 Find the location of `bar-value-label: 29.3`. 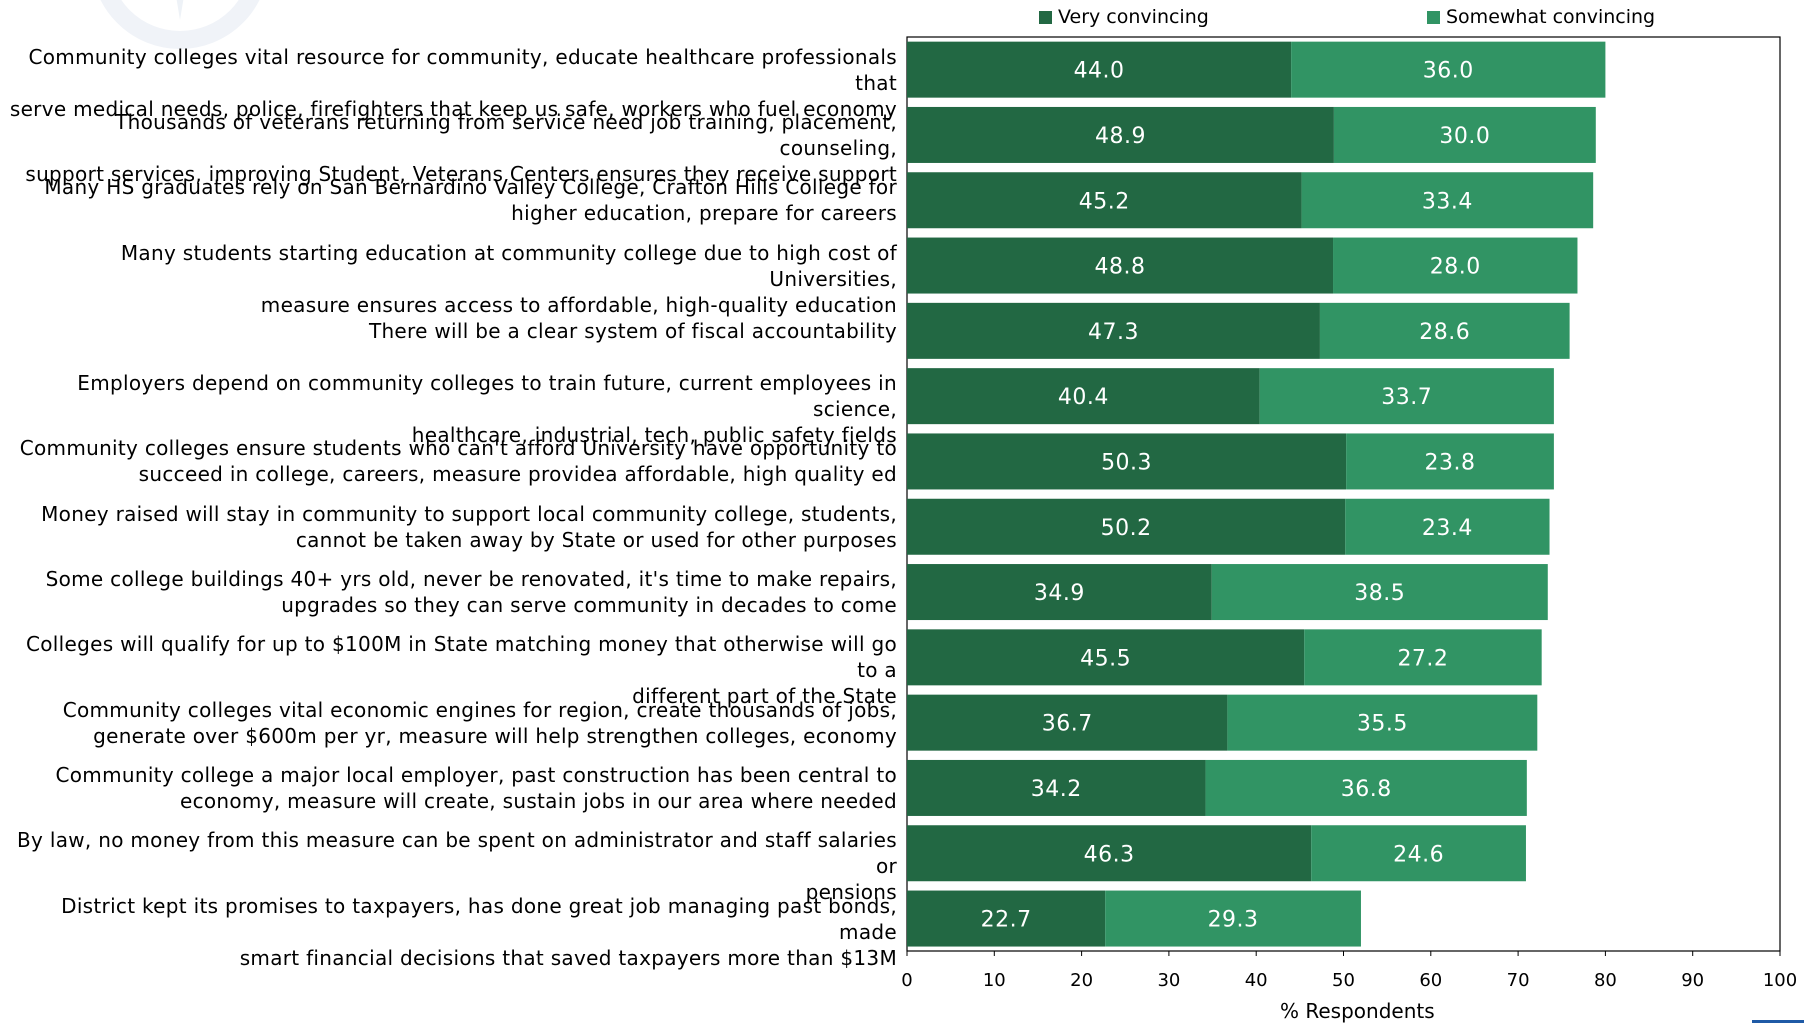

bar-value-label: 29.3 is located at coordinates (1233, 920).